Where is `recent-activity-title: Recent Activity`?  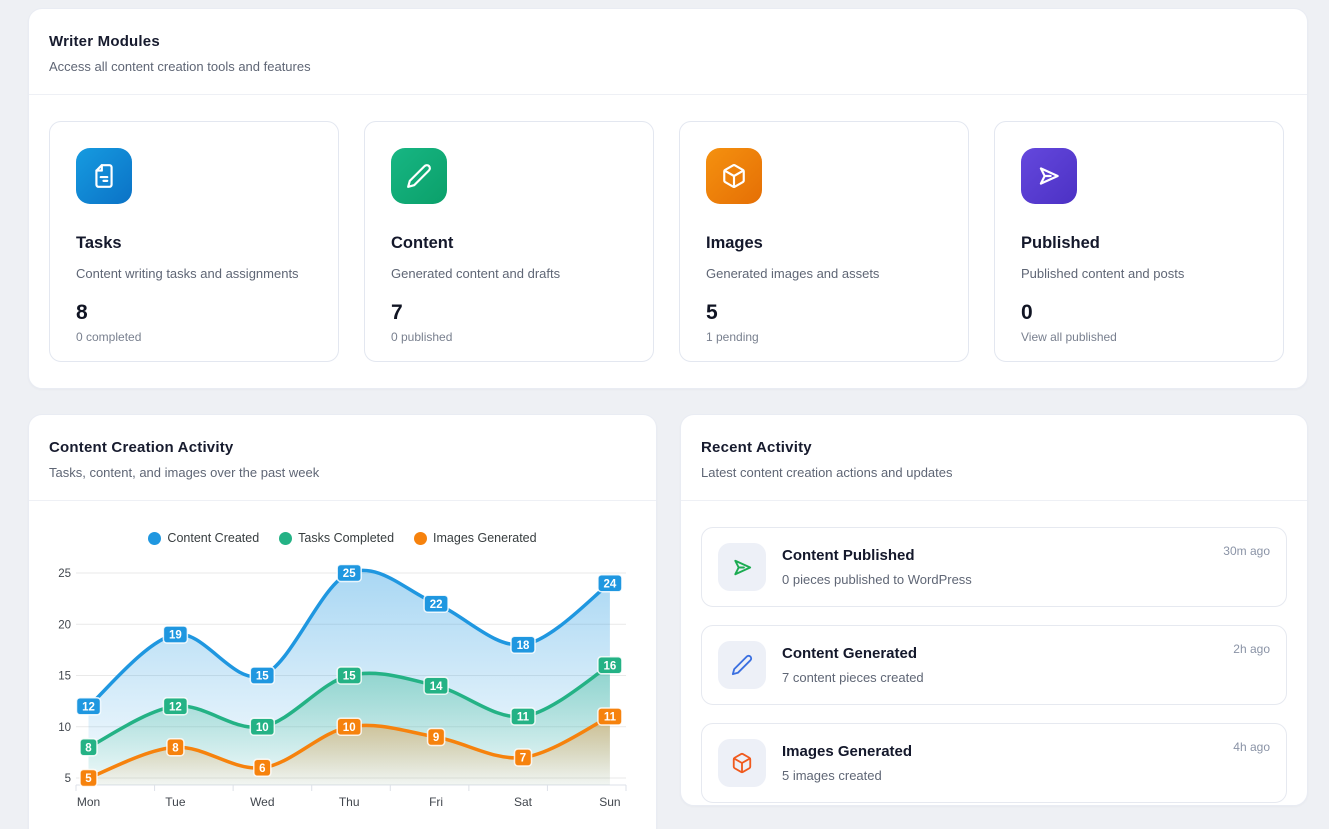
recent-activity-title: Recent Activity is located at coordinates (756, 447).